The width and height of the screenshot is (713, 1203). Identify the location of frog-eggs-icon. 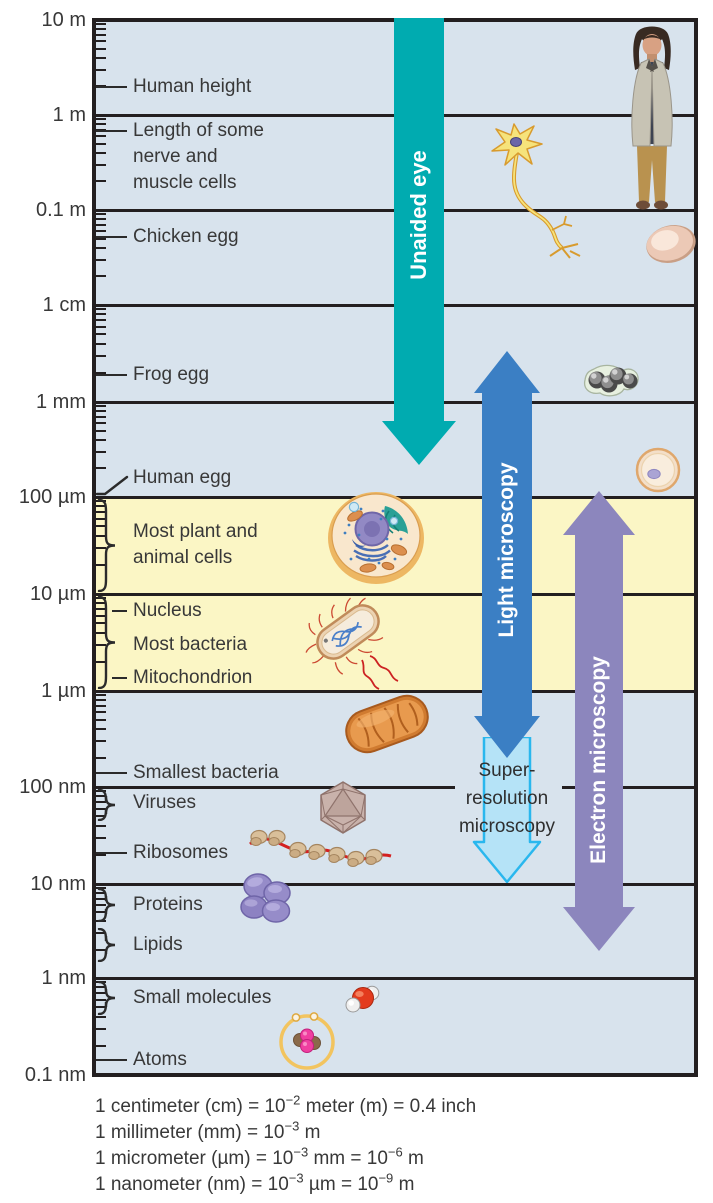
(611, 380).